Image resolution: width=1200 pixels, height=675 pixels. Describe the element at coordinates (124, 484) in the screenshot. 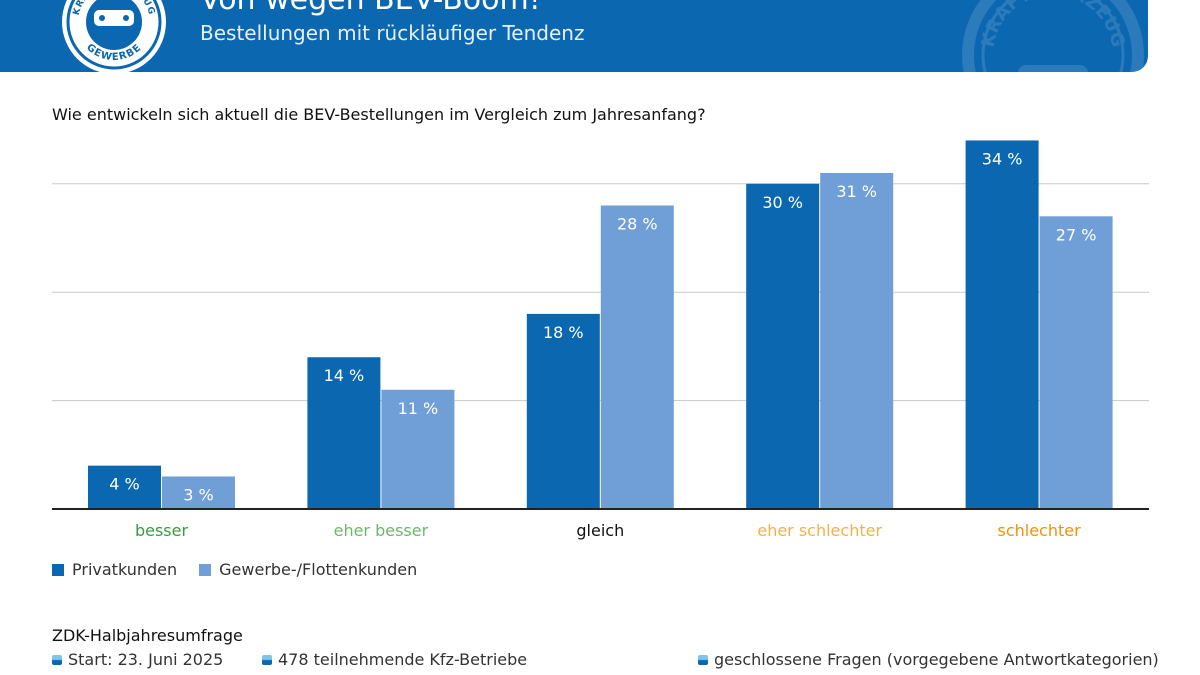

I see `data-label-private-0: 4 %` at that location.